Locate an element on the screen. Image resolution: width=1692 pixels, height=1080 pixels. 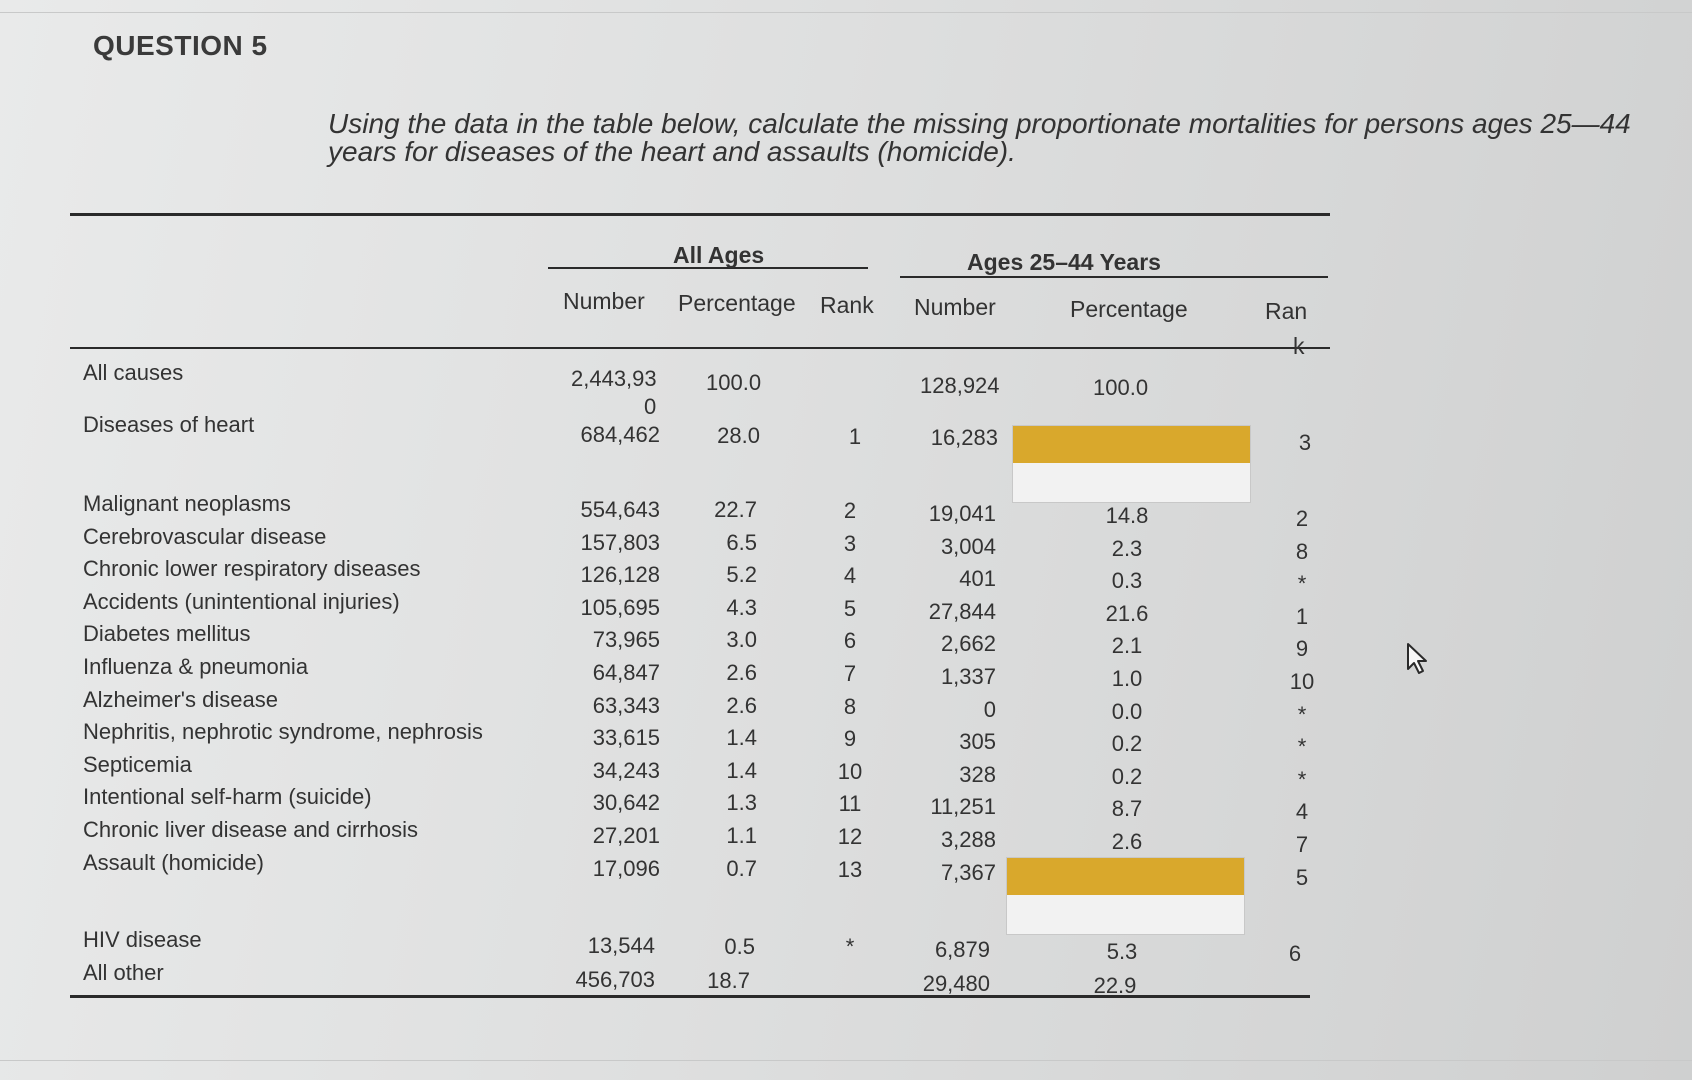
hiv-percentage-25-44: 5.3 is located at coordinates (1122, 951).